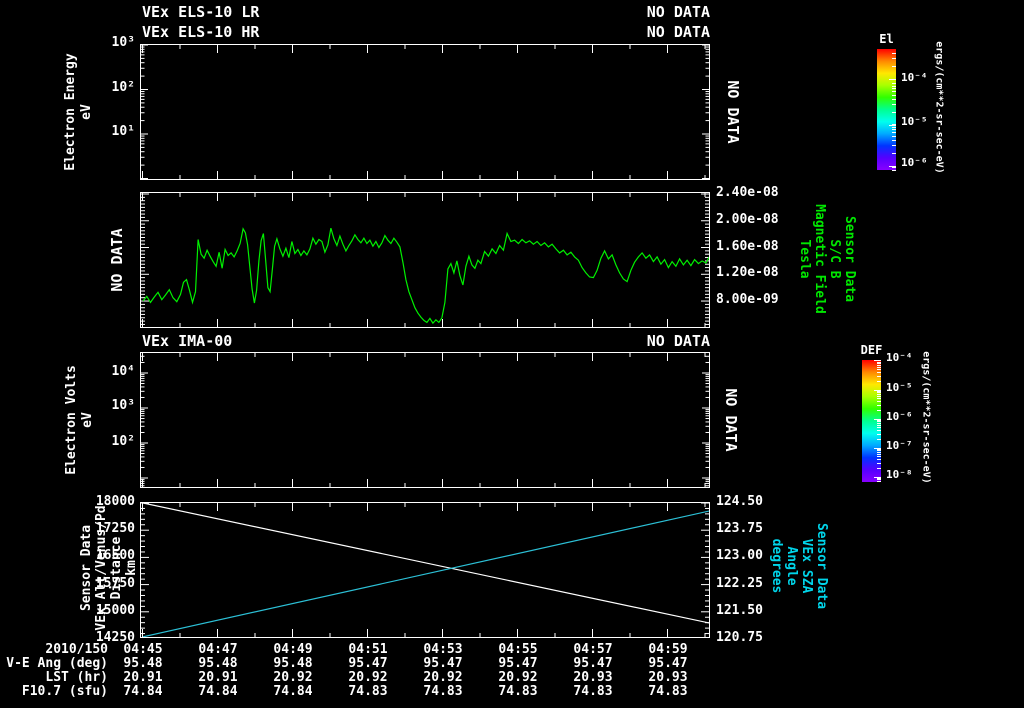 Image resolution: width=1024 pixels, height=708 pixels. Describe the element at coordinates (201, 12) in the screenshot. I see `panel1-title-line1: VEx ELS-10 LR` at that location.